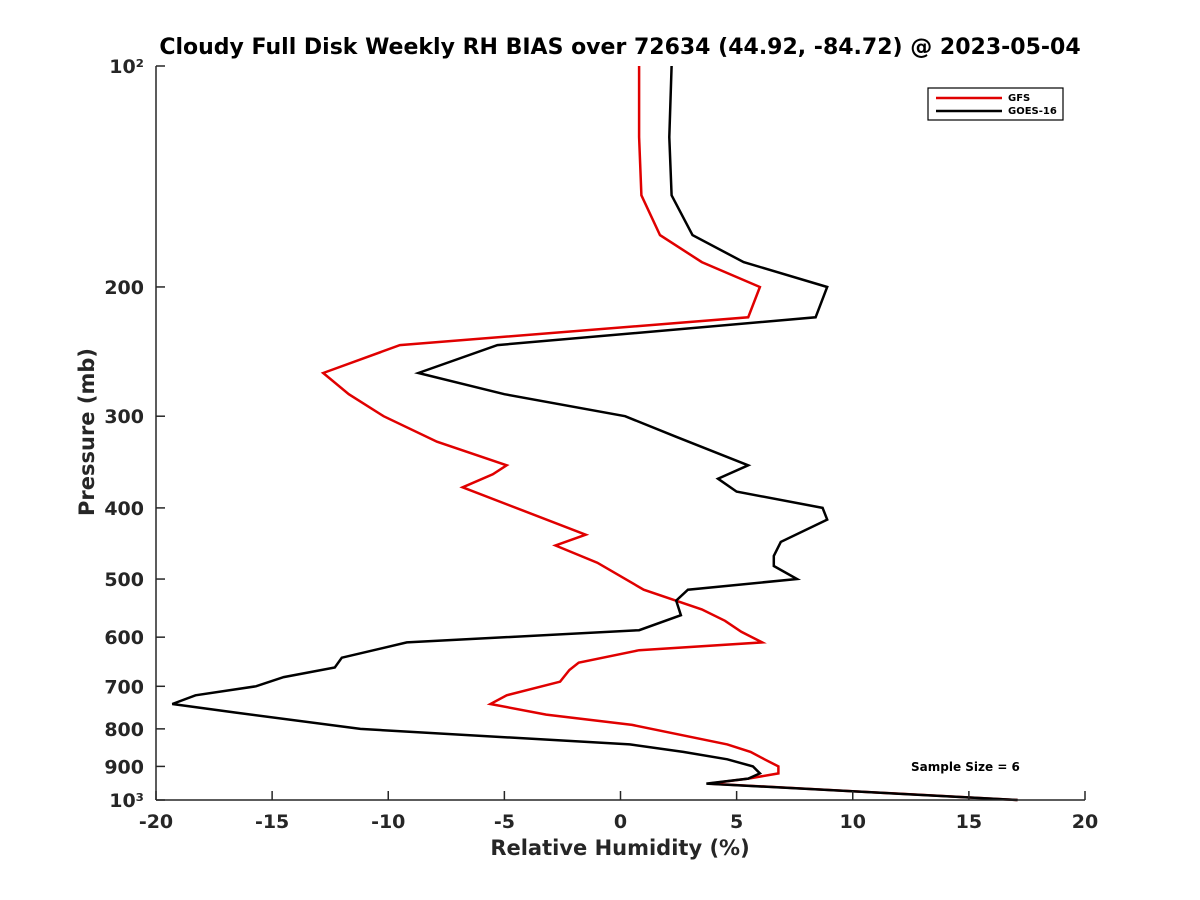  I want to click on y-tick-label: 300, so click(124, 417).